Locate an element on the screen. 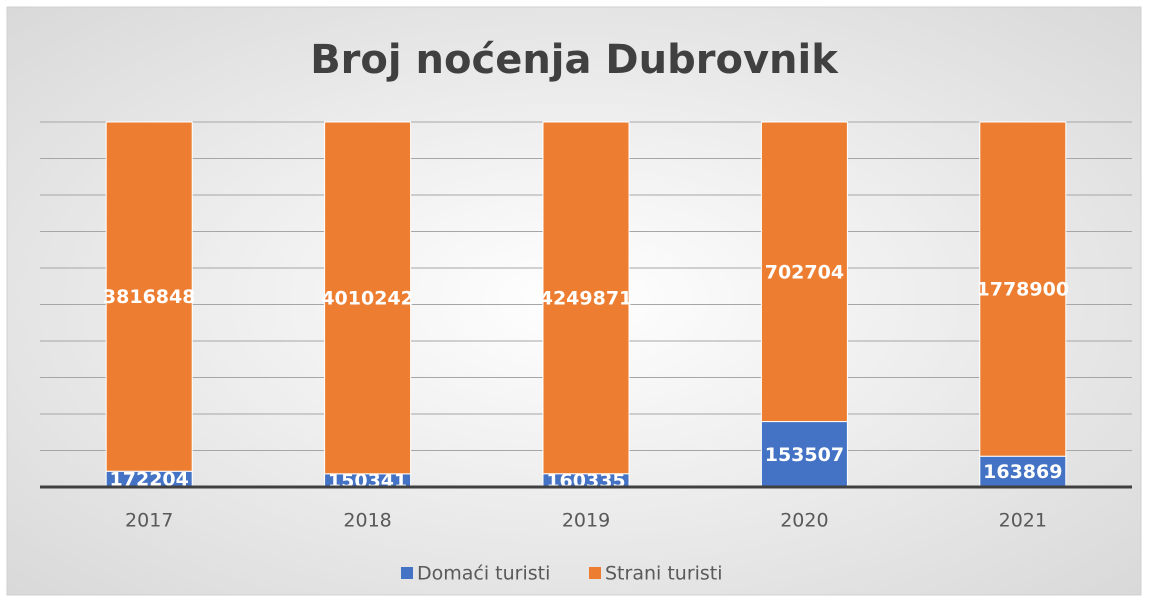  data-label: 4249871 is located at coordinates (586, 298).